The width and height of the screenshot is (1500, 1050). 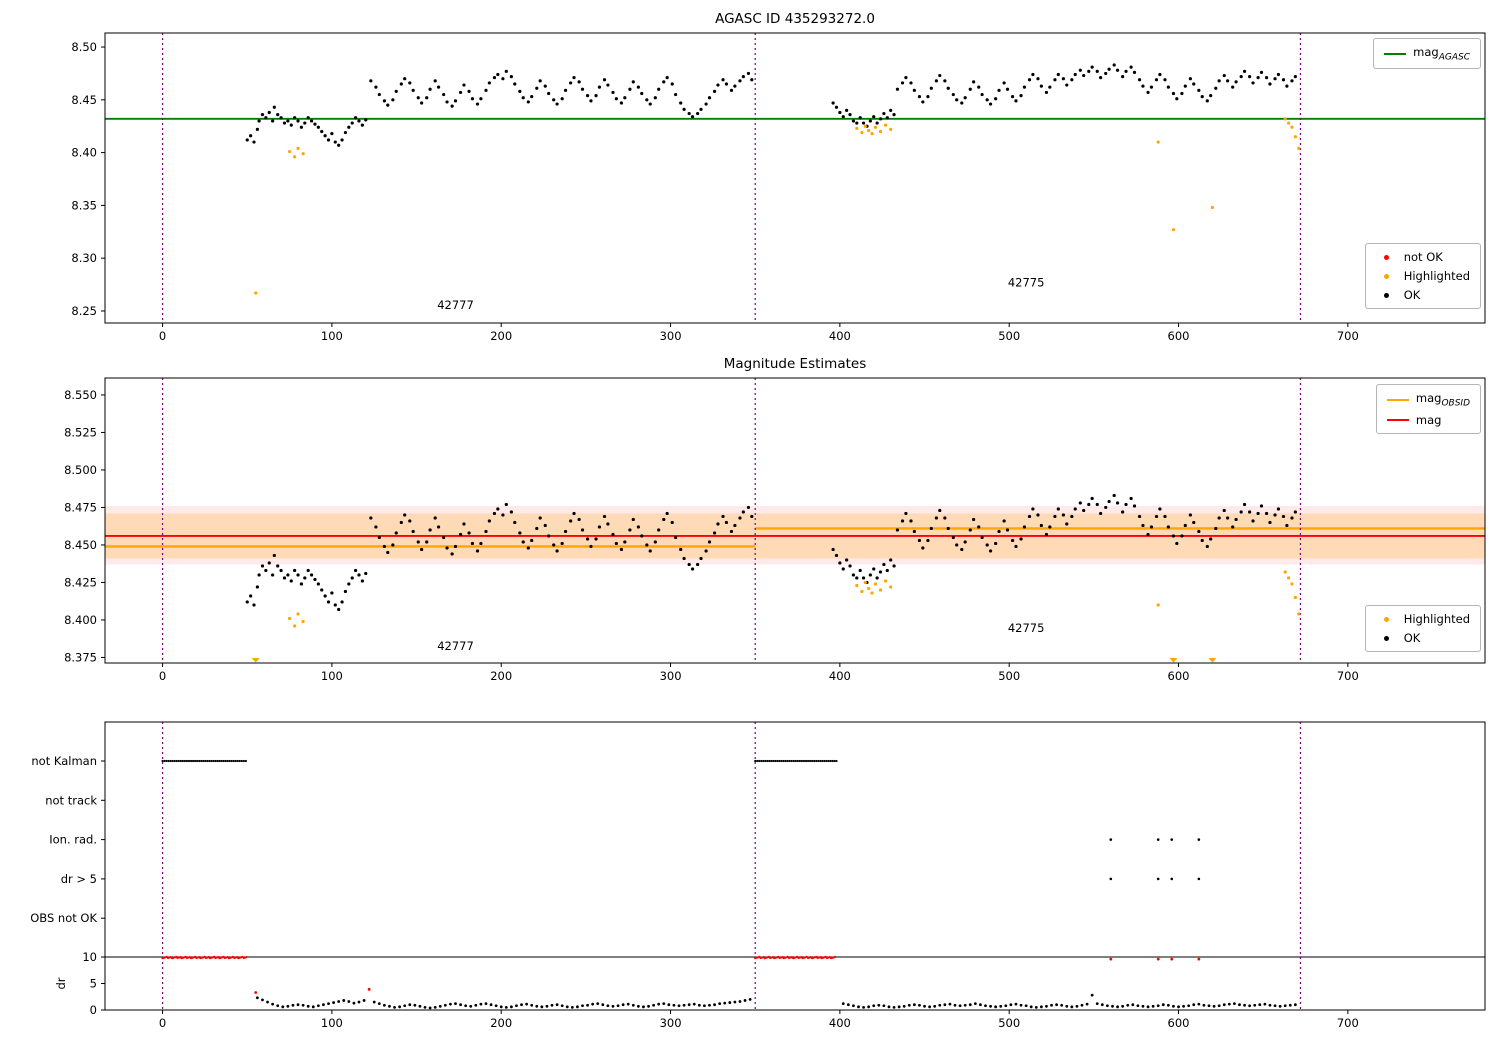 What do you see at coordinates (93, 984) in the screenshot?
I see `dr-tick-label: 5` at bounding box center [93, 984].